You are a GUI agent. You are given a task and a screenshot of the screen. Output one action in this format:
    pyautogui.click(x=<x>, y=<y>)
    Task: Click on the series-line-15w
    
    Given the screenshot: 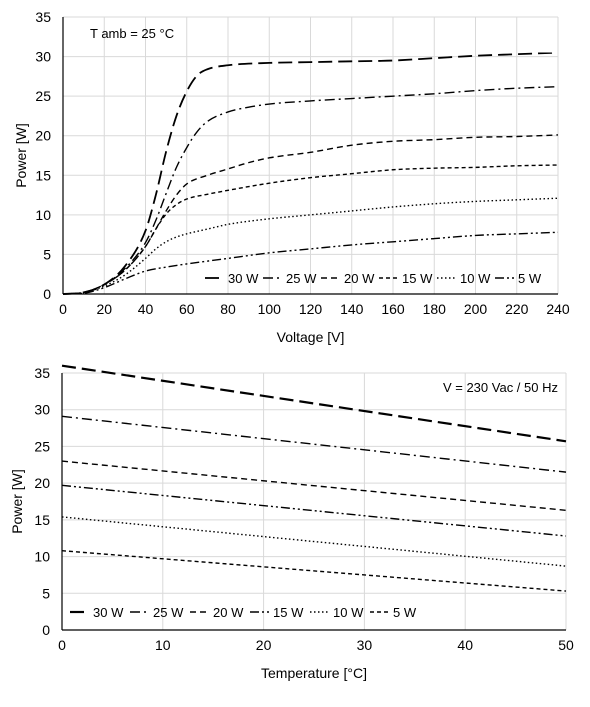 What is the action you would take?
    pyautogui.click(x=314, y=510)
    